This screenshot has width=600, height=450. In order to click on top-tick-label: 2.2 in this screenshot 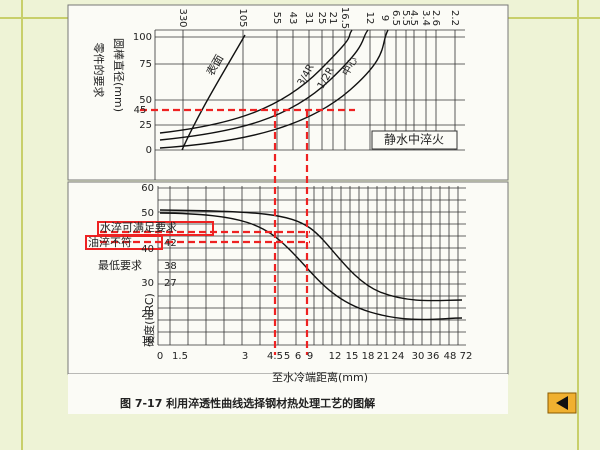, I will do `click(454, 18)`.